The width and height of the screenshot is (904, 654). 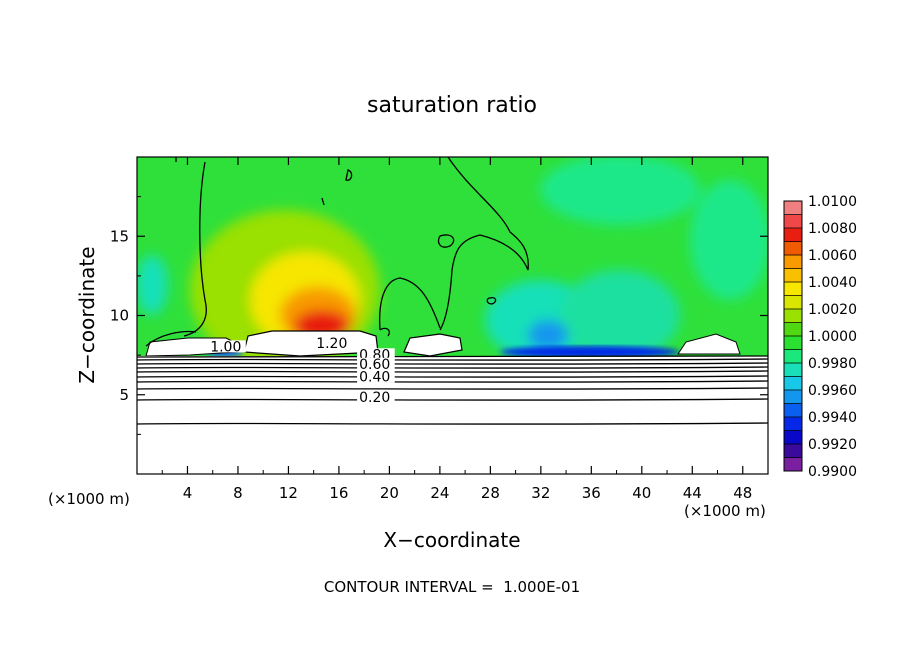 What do you see at coordinates (338, 493) in the screenshot?
I see `x-tick-label: 16` at bounding box center [338, 493].